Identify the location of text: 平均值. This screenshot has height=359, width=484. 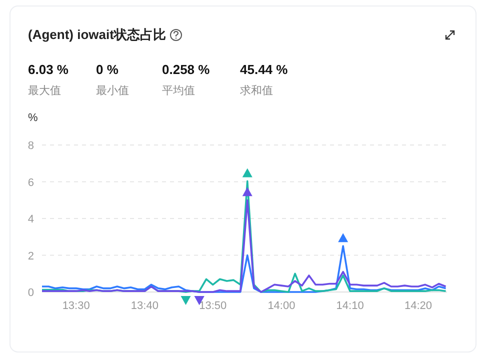
(178, 91).